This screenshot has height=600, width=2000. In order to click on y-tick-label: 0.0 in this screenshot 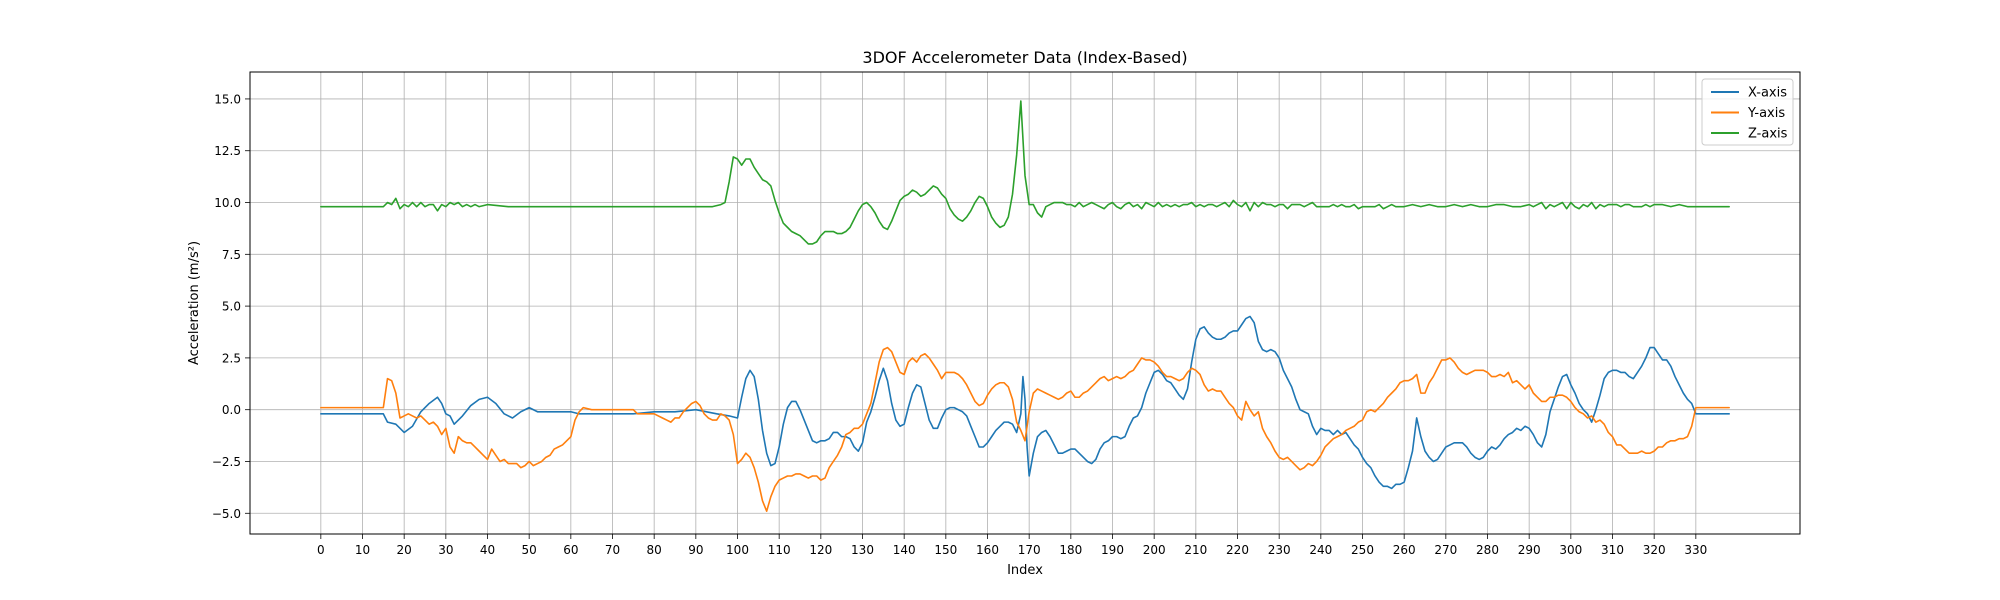, I will do `click(231, 410)`.